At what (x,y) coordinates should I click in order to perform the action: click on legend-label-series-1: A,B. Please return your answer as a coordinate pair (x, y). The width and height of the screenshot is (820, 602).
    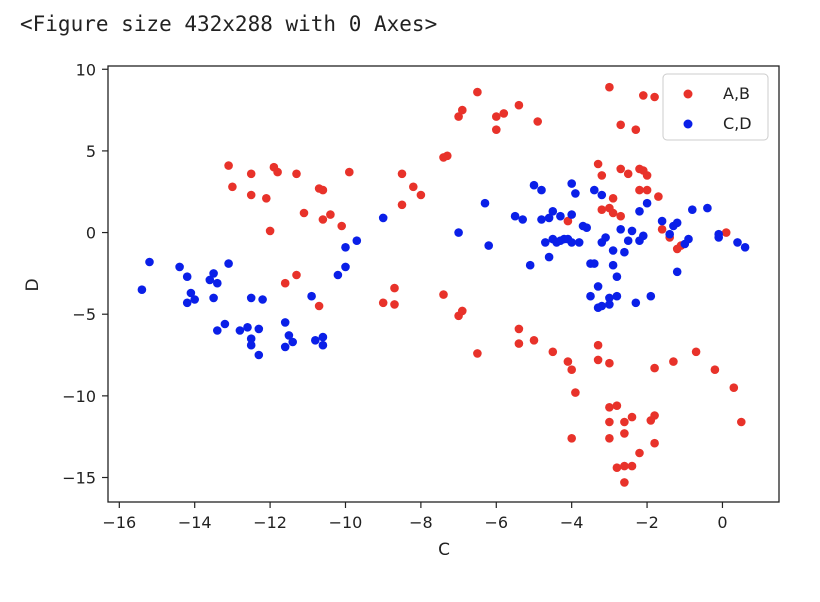
    Looking at the image, I should click on (736, 93).